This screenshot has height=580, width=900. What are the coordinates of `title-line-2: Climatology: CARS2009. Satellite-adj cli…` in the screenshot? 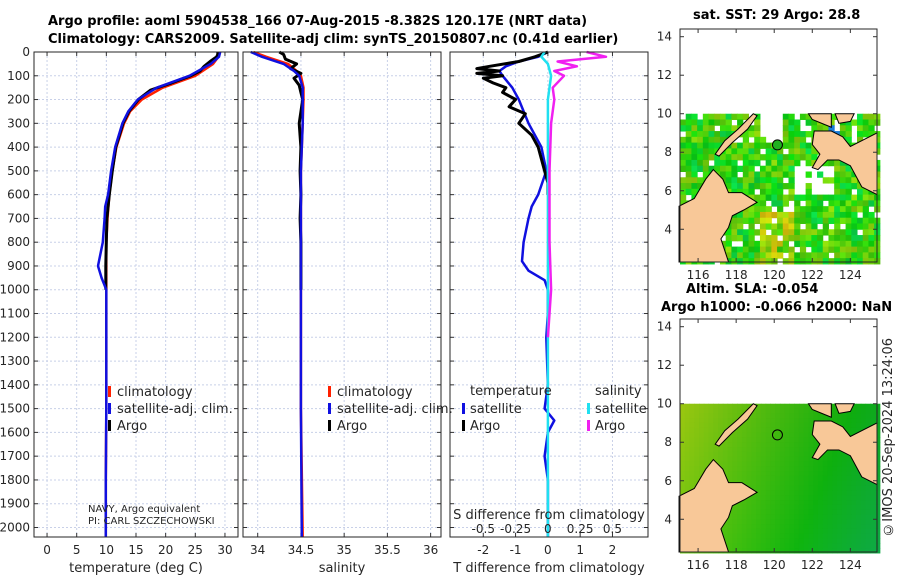 It's located at (333, 39).